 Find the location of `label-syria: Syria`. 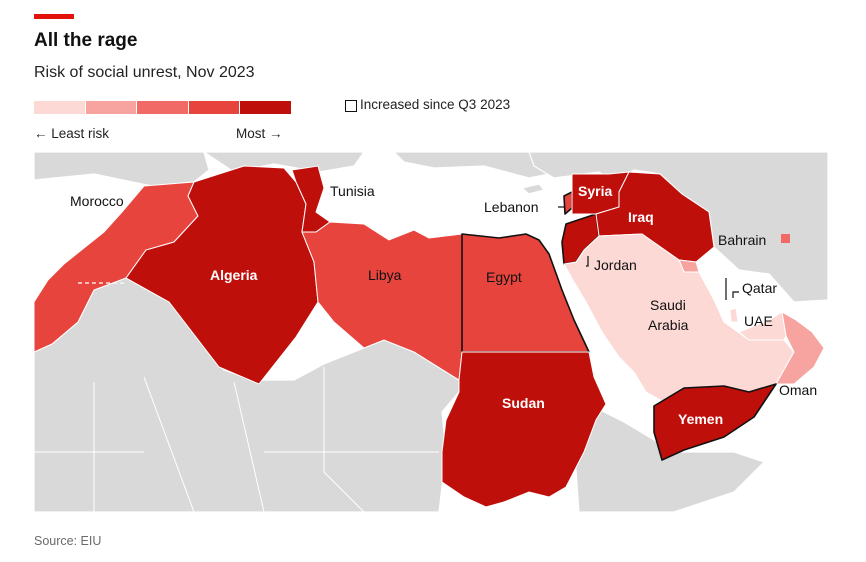

label-syria: Syria is located at coordinates (595, 191).